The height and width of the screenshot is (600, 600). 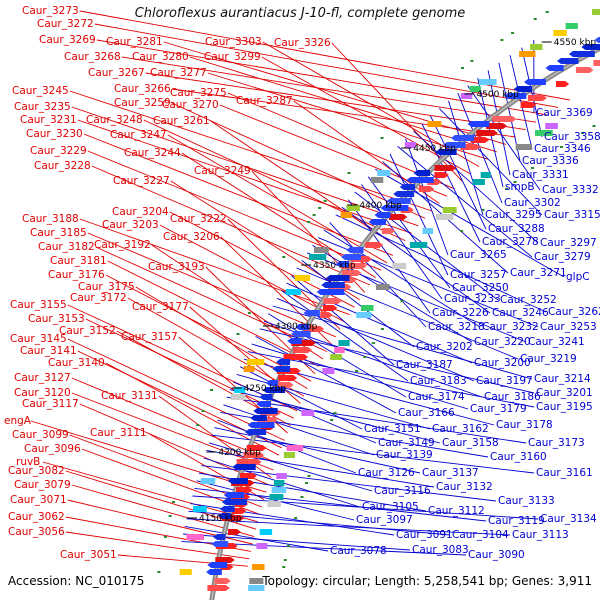 I want to click on kbp-tick-label: 4550 kbp, so click(x=575, y=43).